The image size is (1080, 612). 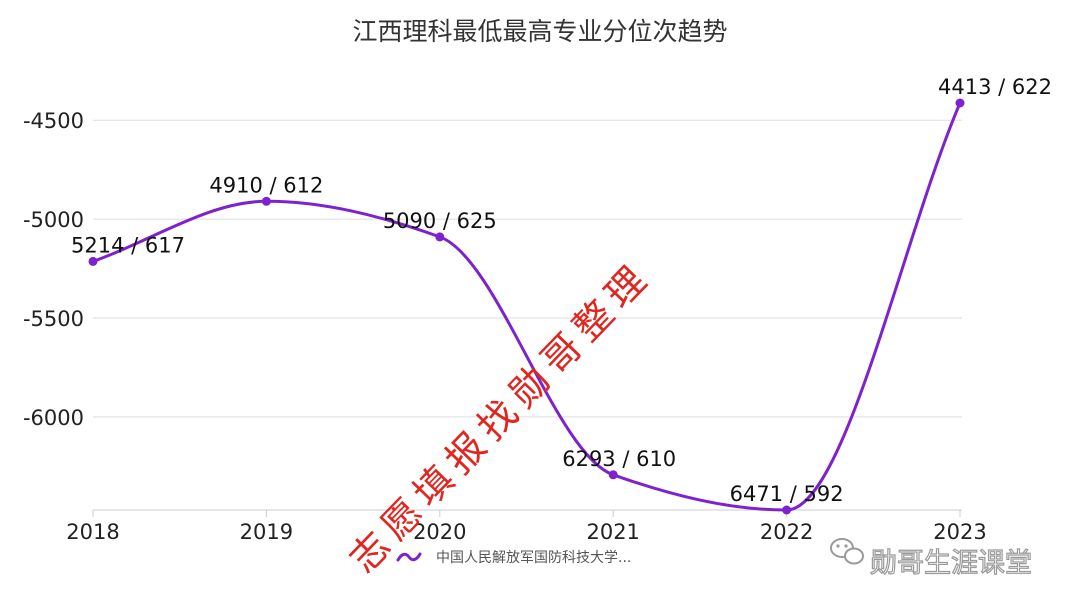 I want to click on x-tick-label: 2022, so click(x=786, y=532).